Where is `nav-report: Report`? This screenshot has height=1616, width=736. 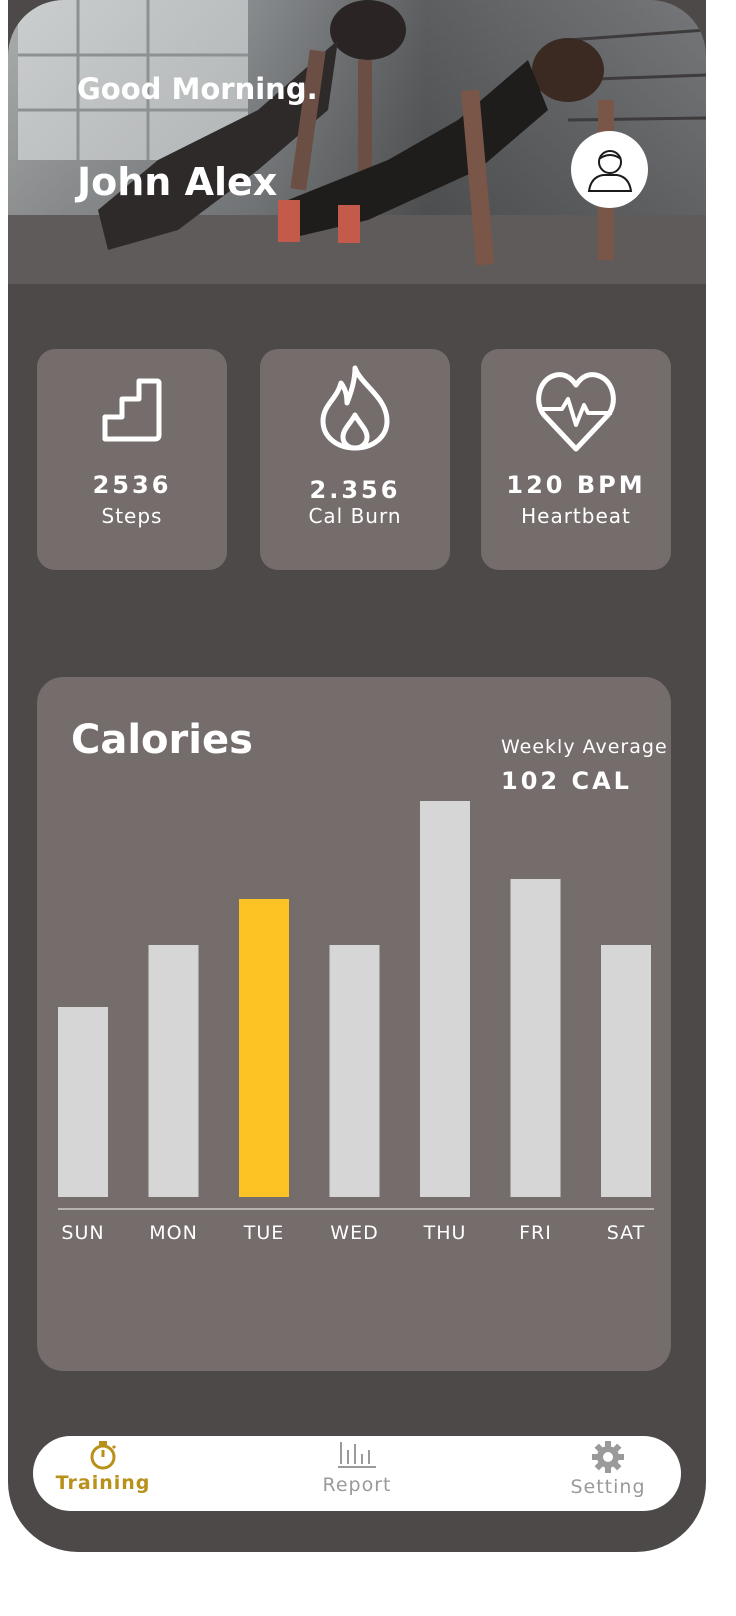
nav-report: Report is located at coordinates (357, 1468).